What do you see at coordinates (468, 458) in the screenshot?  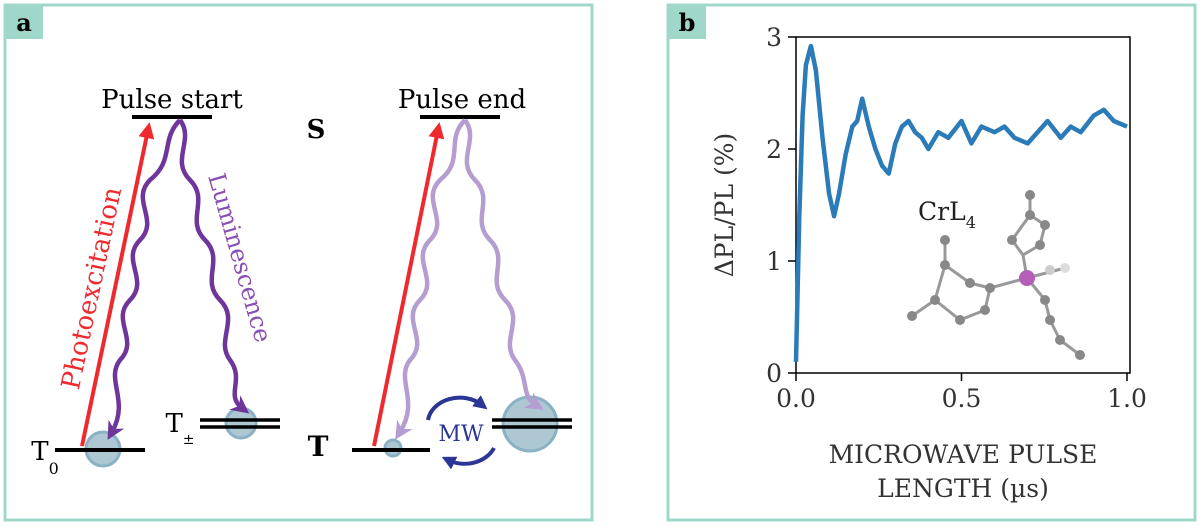 I see `mw-arrow-down` at bounding box center [468, 458].